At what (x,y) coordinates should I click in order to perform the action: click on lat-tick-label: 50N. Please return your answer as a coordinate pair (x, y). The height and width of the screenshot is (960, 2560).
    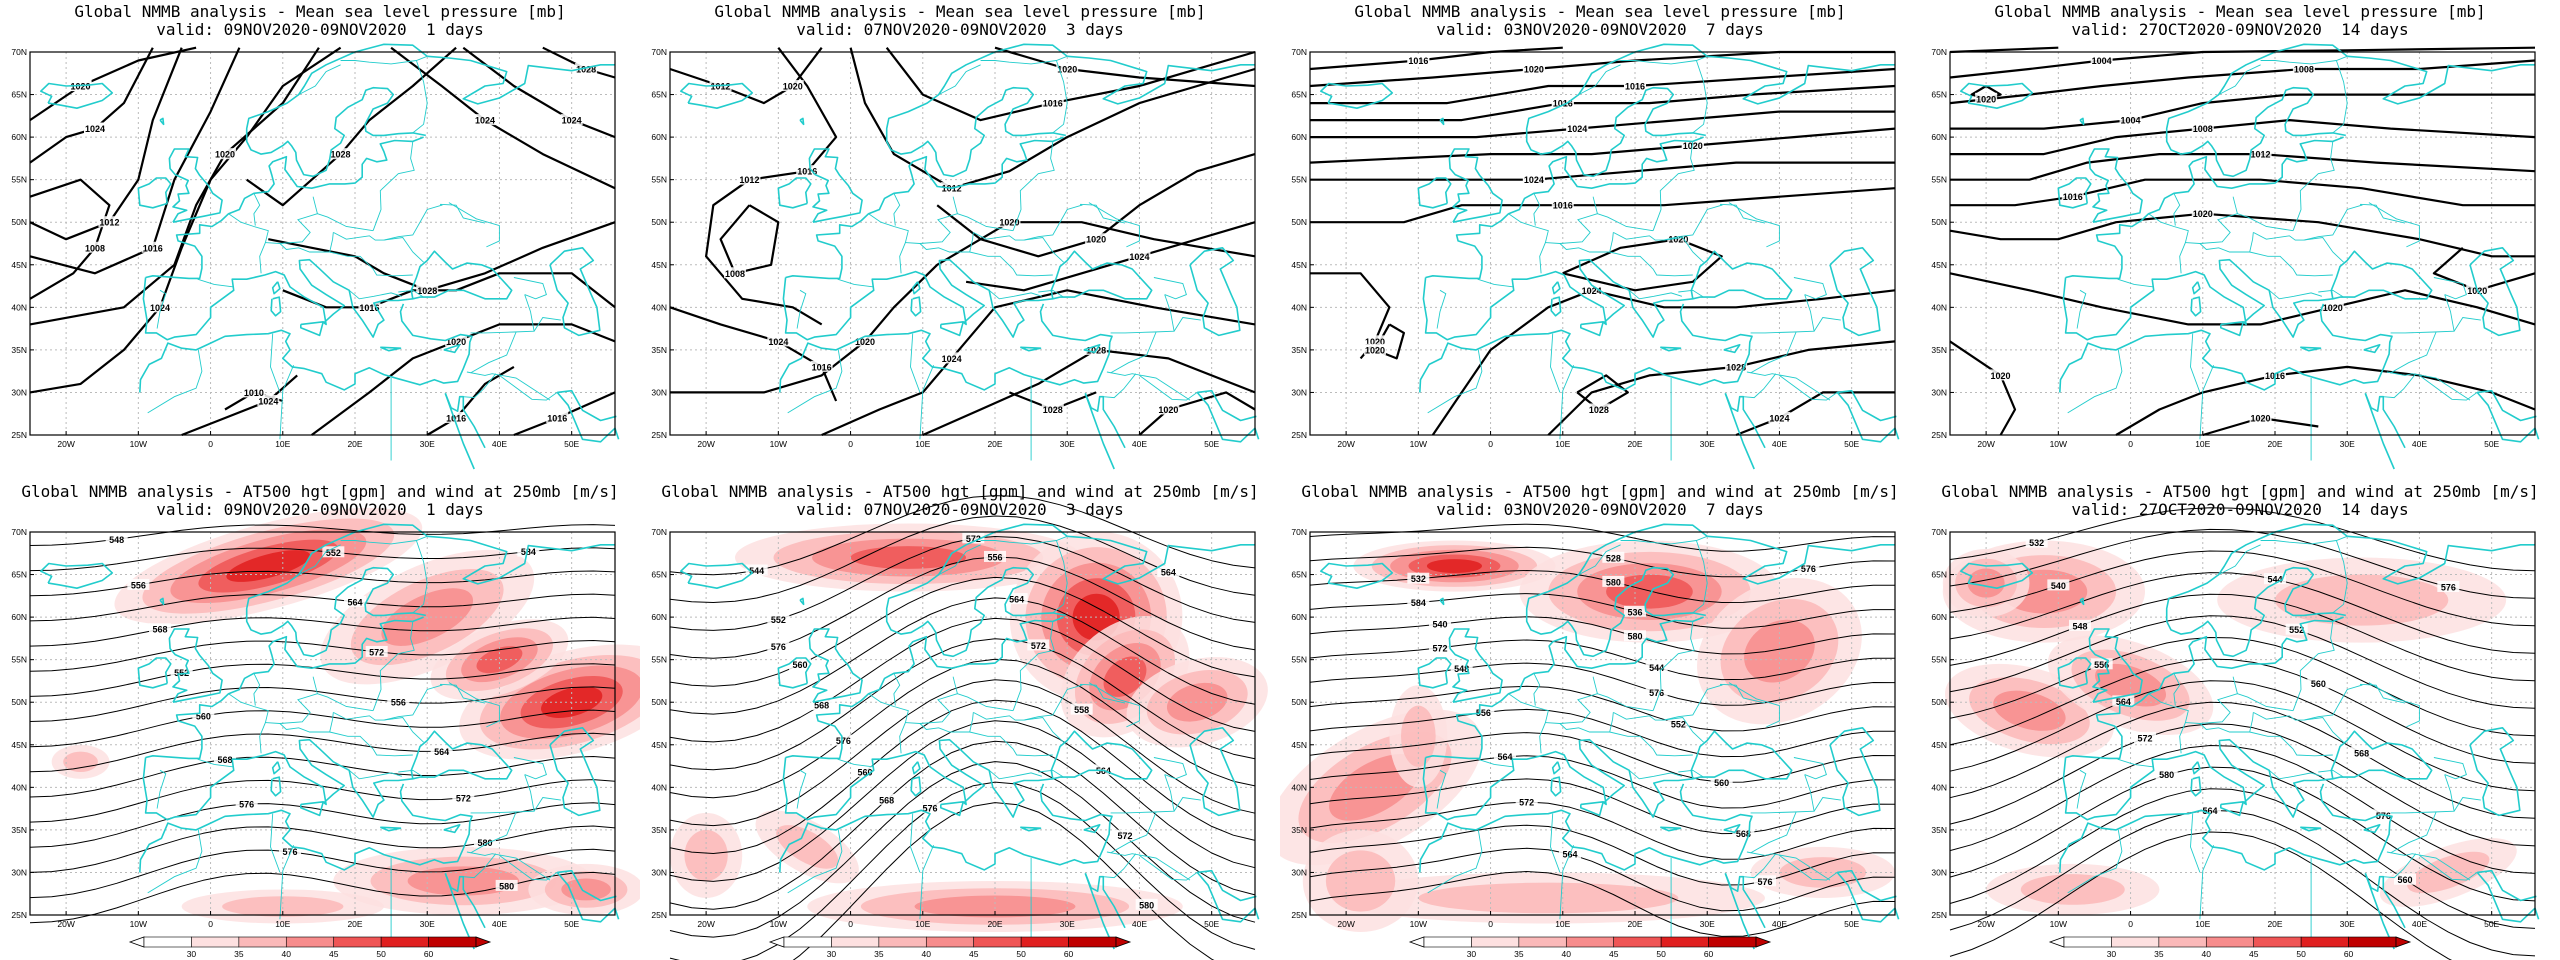
    Looking at the image, I should click on (659, 222).